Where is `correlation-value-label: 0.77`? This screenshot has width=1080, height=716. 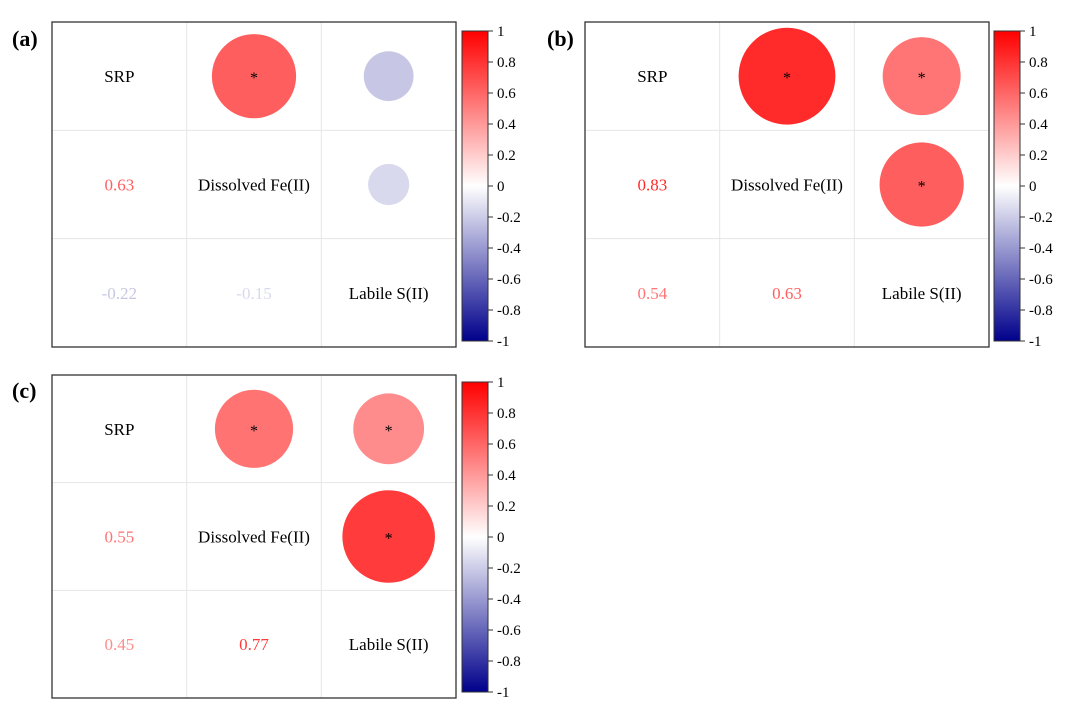
correlation-value-label: 0.77 is located at coordinates (254, 644).